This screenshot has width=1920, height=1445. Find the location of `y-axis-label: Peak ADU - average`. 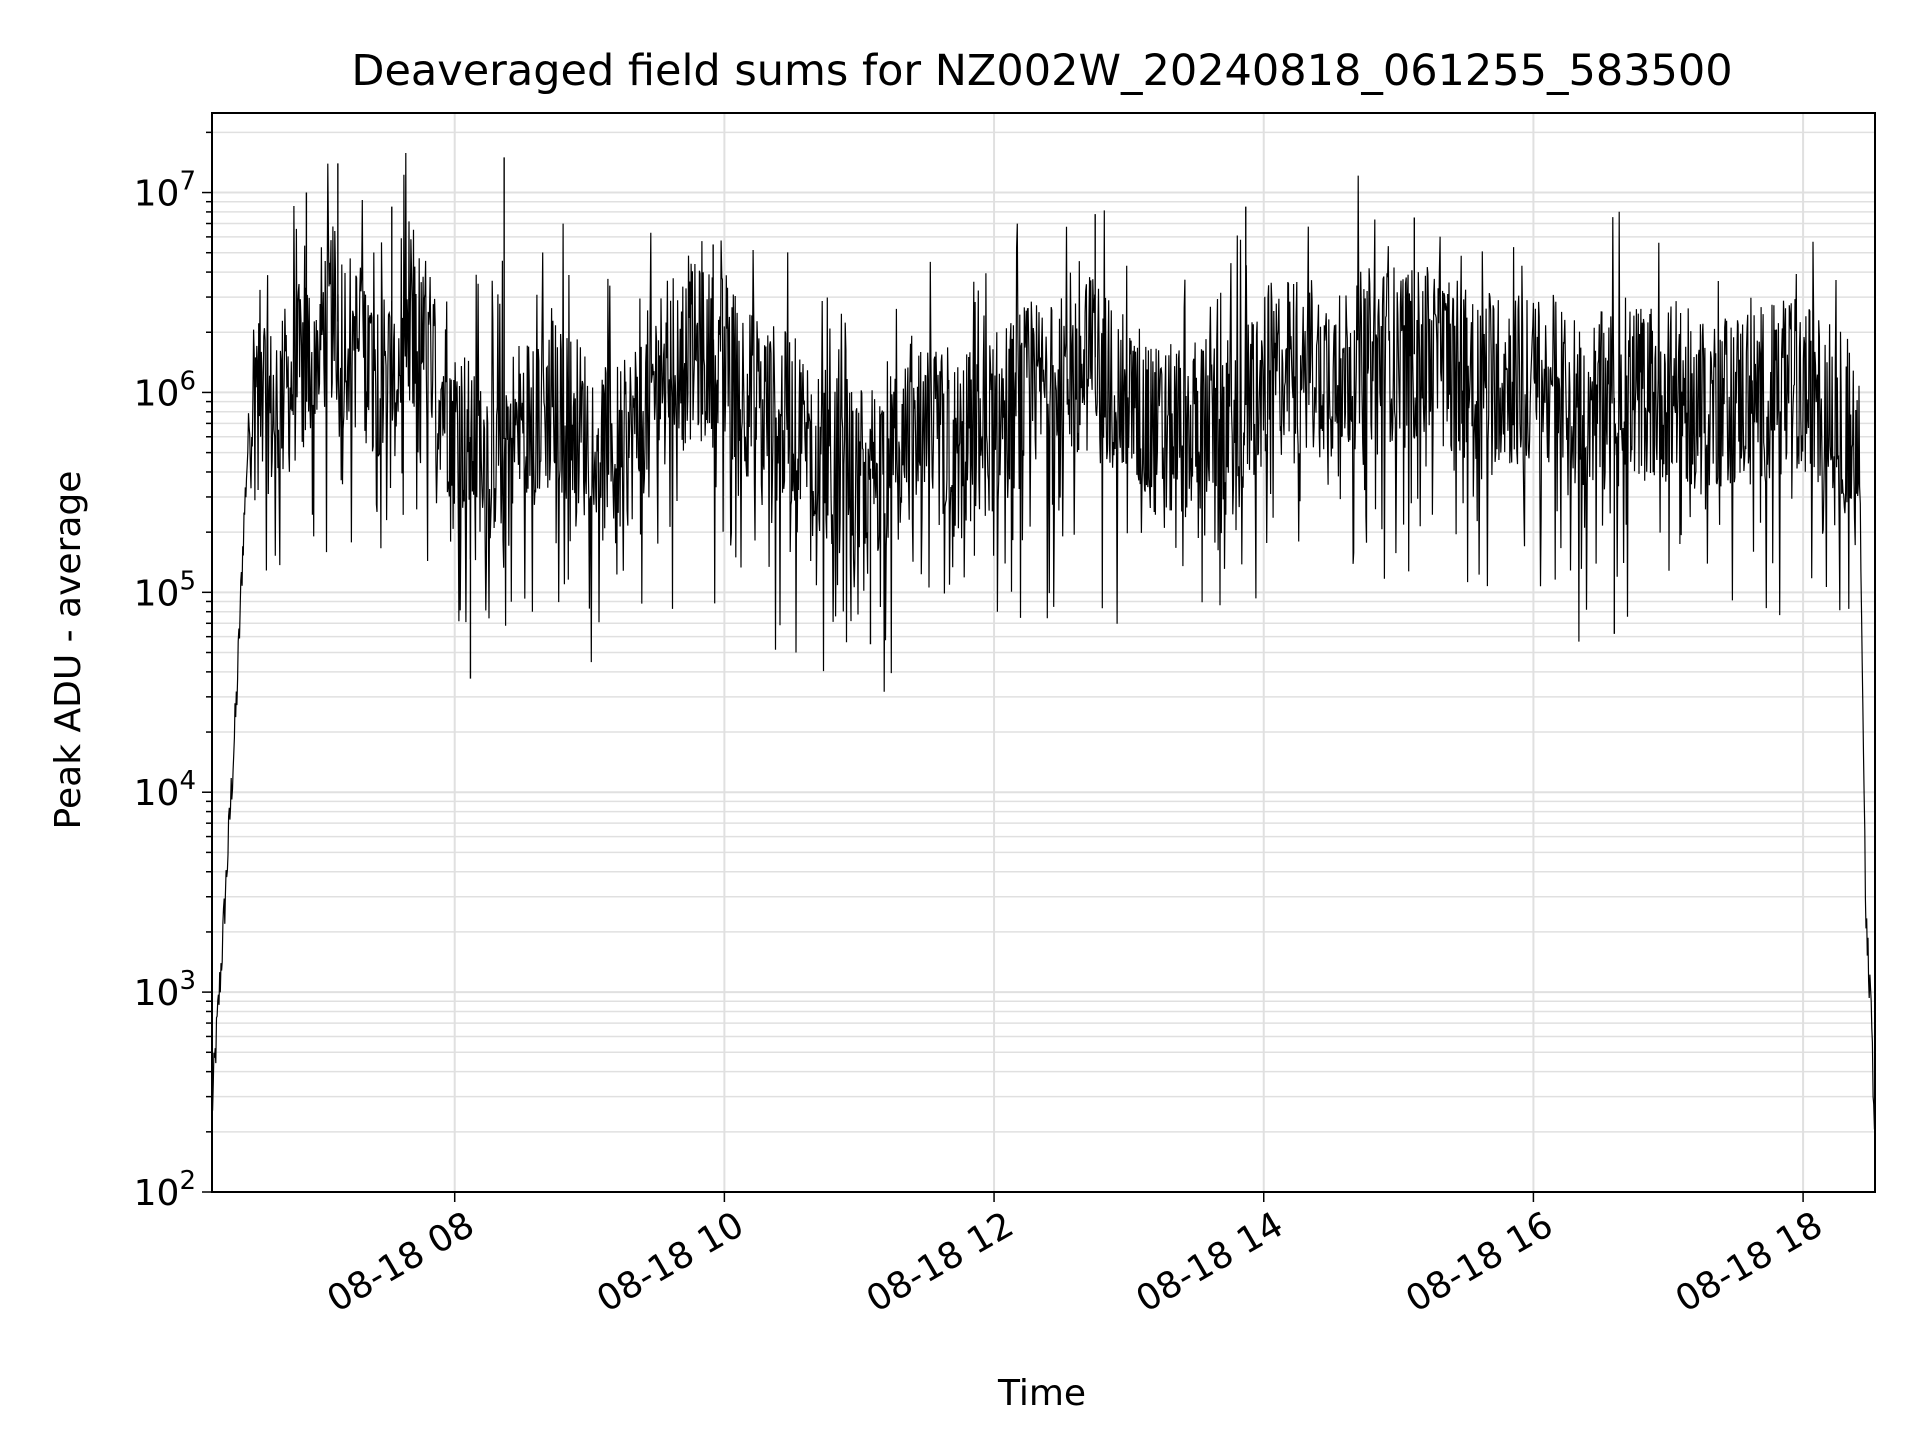

y-axis-label: Peak ADU - average is located at coordinates (68, 650).